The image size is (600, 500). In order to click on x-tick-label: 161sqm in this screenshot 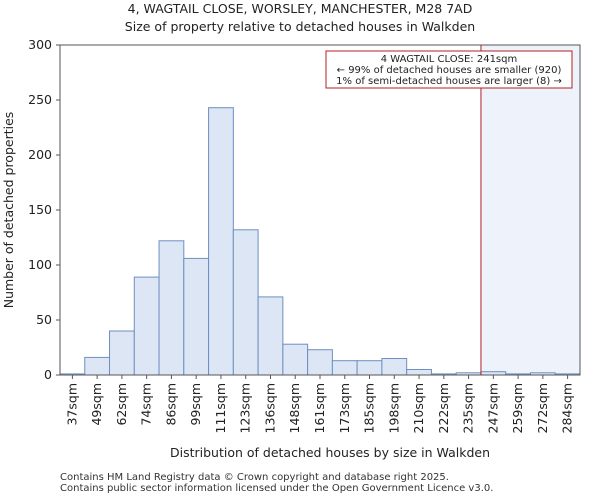, I will do `click(319, 408)`.